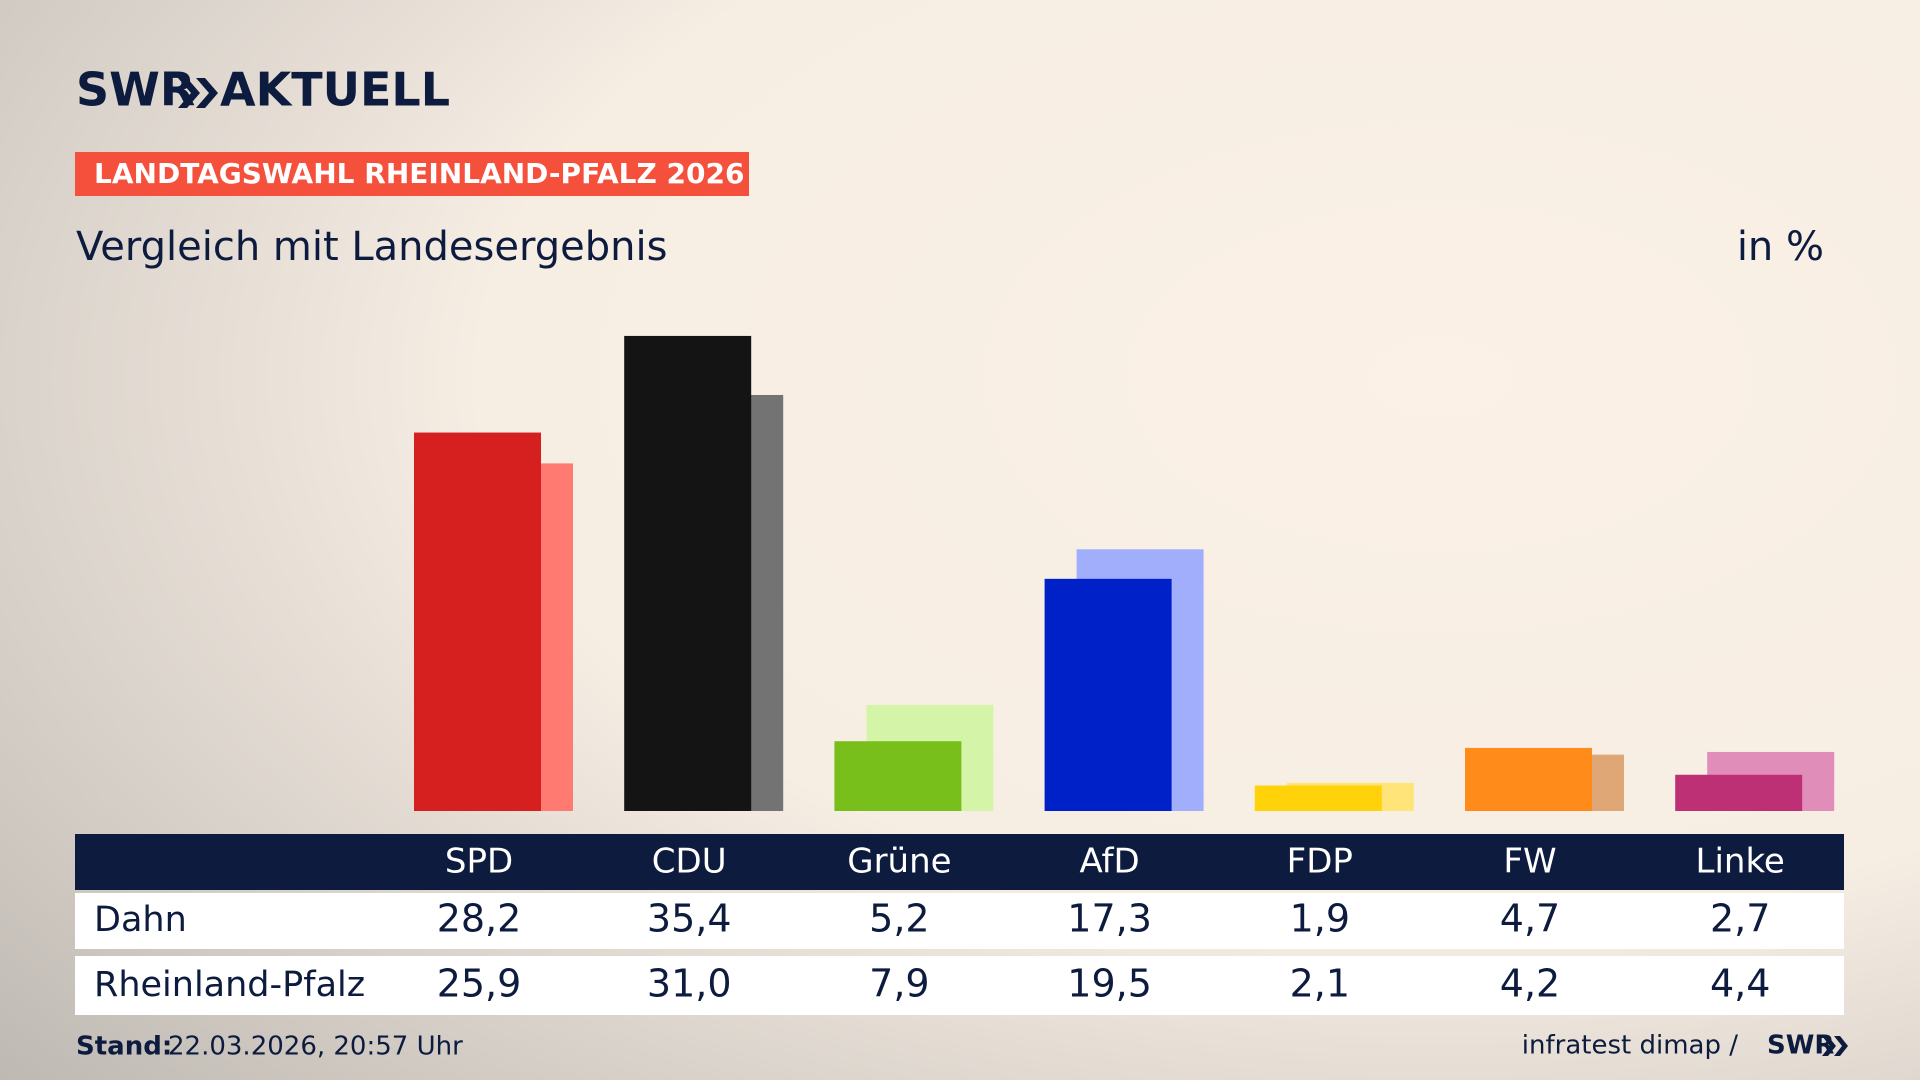 This screenshot has height=1080, width=1920. What do you see at coordinates (1780, 247) in the screenshot?
I see `unit-label: in %` at bounding box center [1780, 247].